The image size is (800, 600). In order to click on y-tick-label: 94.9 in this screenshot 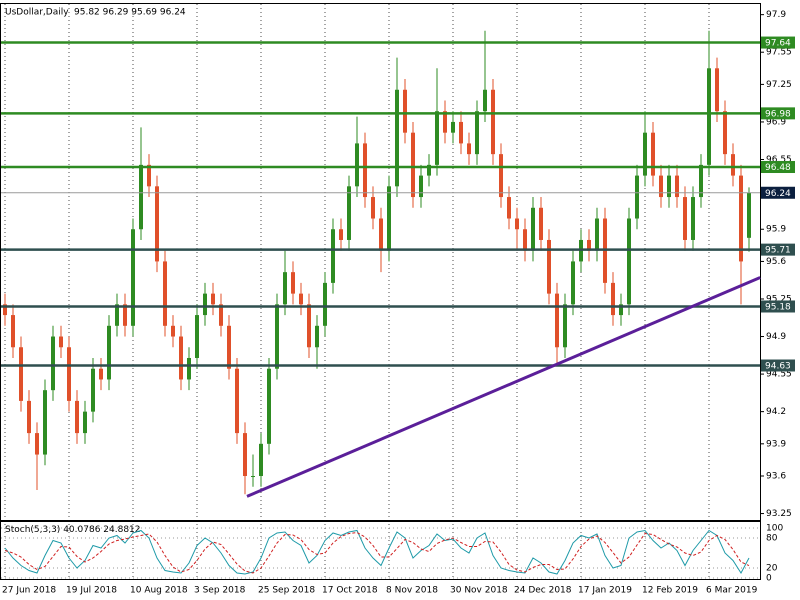, I will do `click(776, 337)`.